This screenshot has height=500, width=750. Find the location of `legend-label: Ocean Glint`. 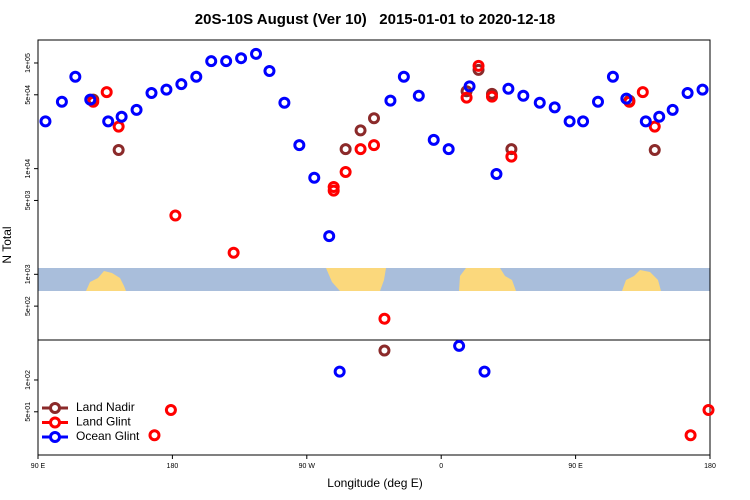

legend-label: Ocean Glint is located at coordinates (108, 436).